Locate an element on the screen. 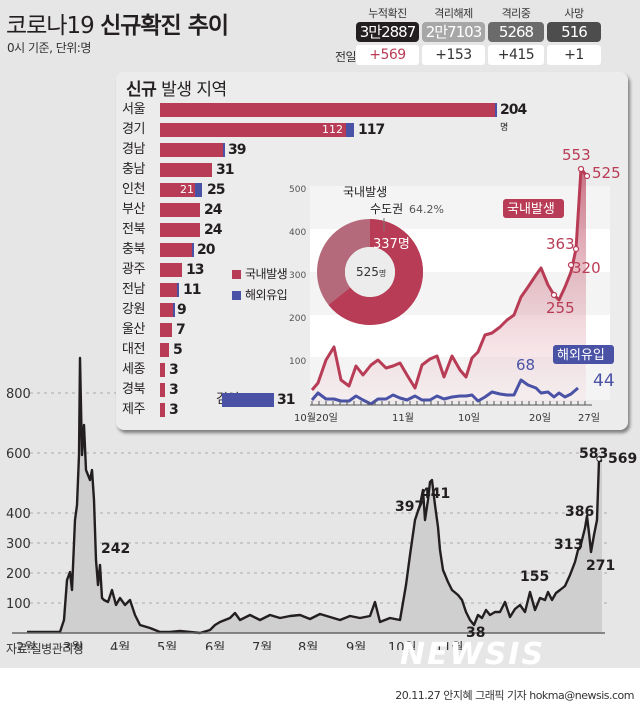 This screenshot has width=640, height=705. credit-line: 20.11.27 안지혜 그래픽 기자 hokma@newsis.com is located at coordinates (514, 695).